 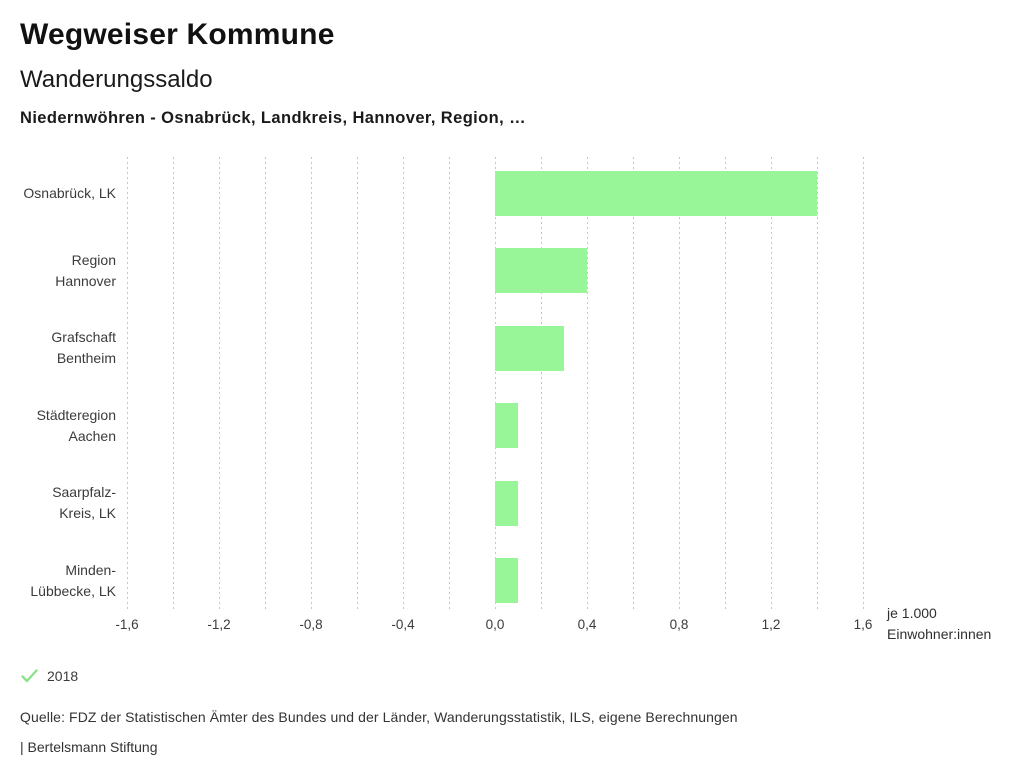 I want to click on x-tick-label: 0,0, so click(x=495, y=624).